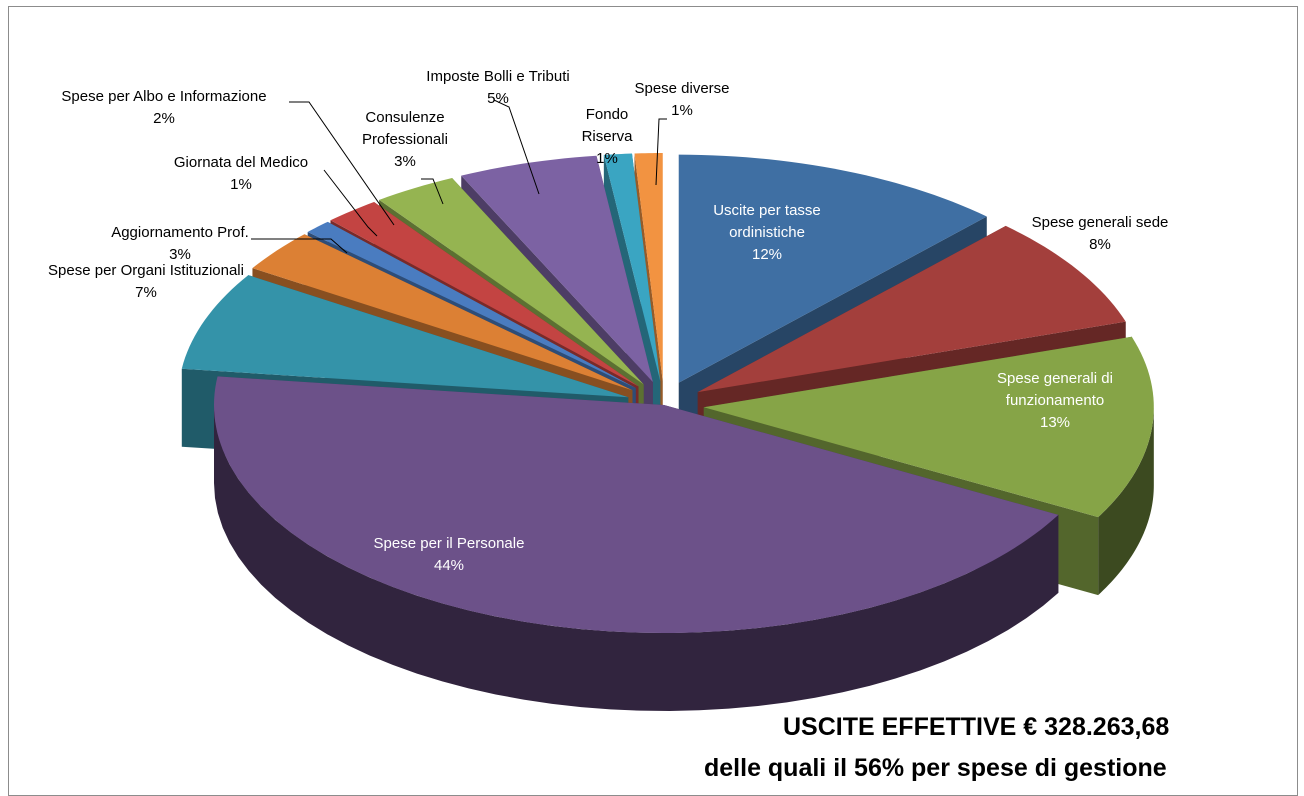 The width and height of the screenshot is (1304, 796). What do you see at coordinates (449, 543) in the screenshot?
I see `label-spese-per-il-personale-text: Spese per il Personale` at bounding box center [449, 543].